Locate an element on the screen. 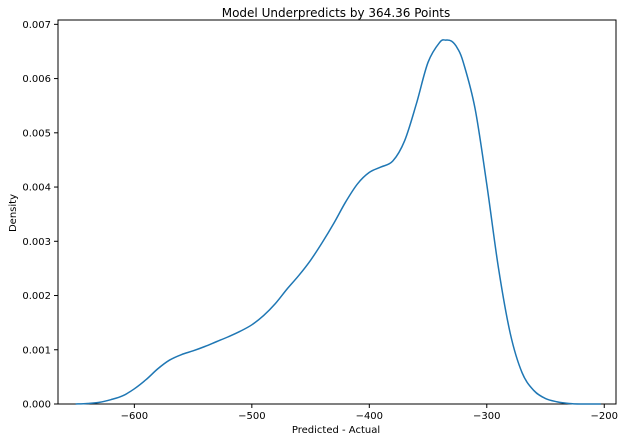 The image size is (622, 441). x-tick-label: −300 is located at coordinates (486, 416).